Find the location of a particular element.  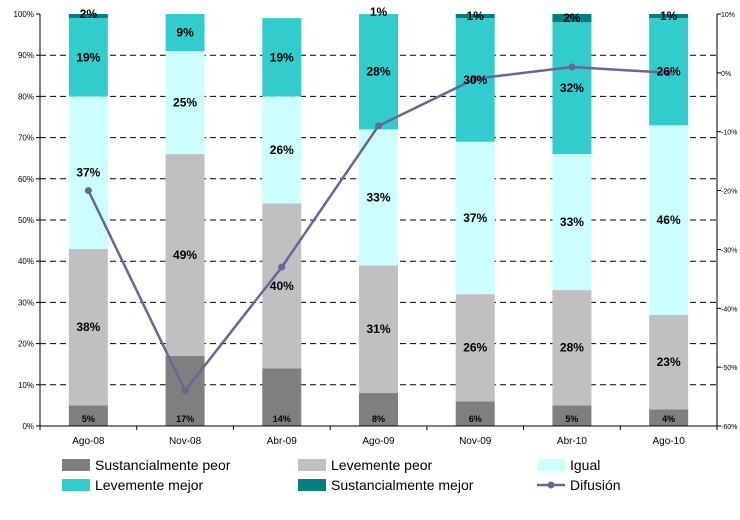

data-label-levemente-peor-nov-09: 26% is located at coordinates (475, 348).